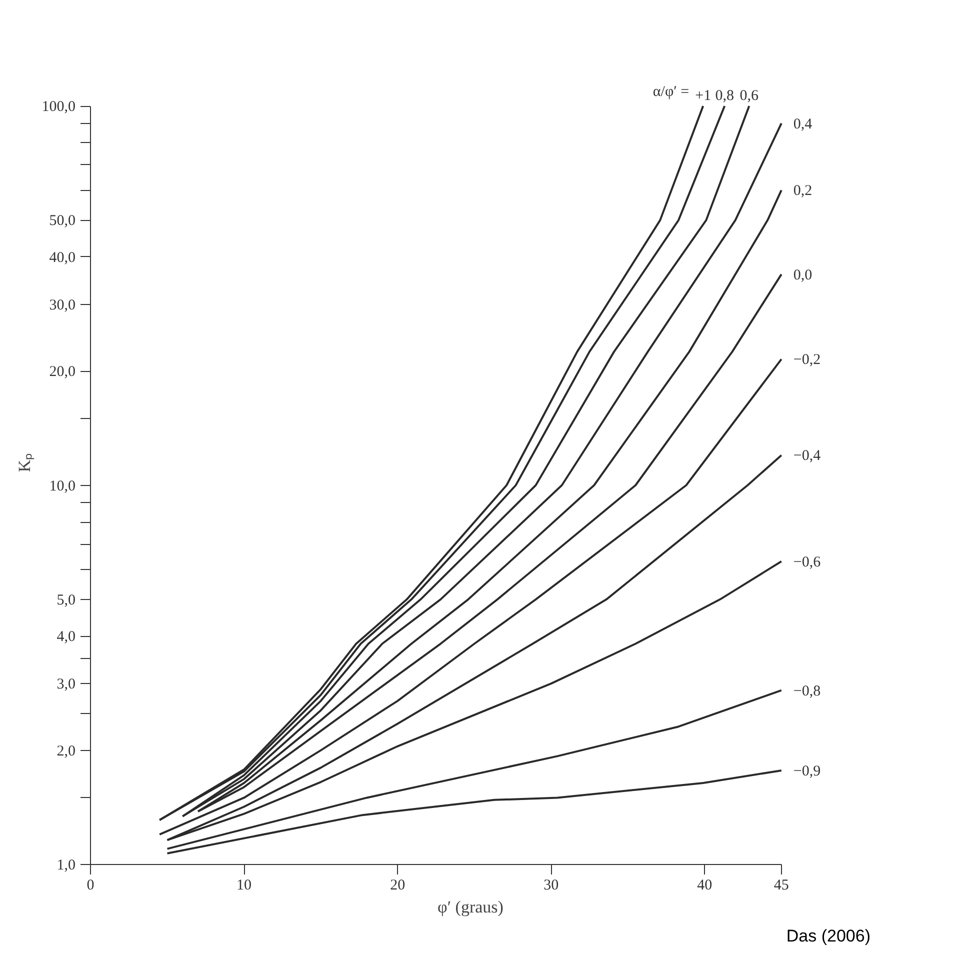 The image size is (957, 969). What do you see at coordinates (704, 886) in the screenshot?
I see `x-tick-label: 40` at bounding box center [704, 886].